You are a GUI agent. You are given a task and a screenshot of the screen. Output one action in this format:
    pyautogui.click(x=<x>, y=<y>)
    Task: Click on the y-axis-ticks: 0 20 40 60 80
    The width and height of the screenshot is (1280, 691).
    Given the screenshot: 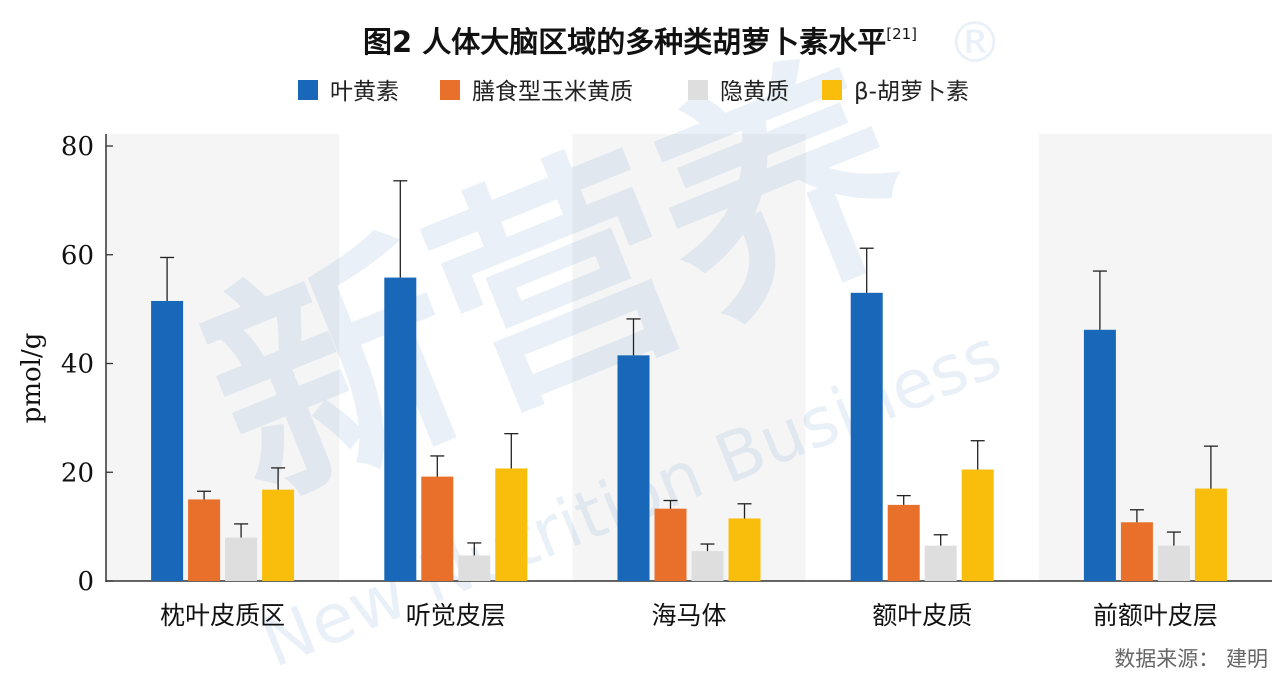 What is the action you would take?
    pyautogui.click(x=87, y=364)
    